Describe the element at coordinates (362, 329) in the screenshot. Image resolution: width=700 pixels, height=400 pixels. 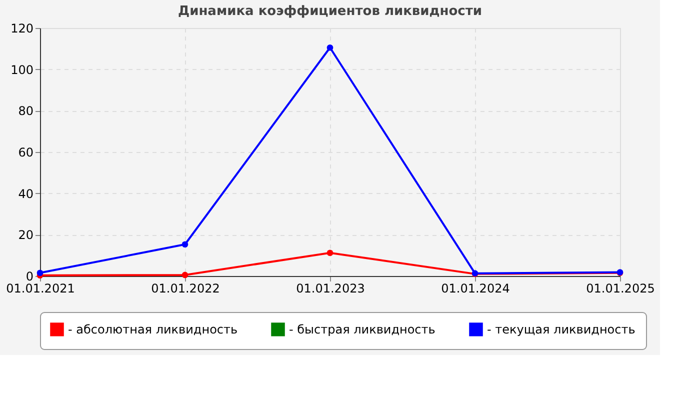
I see `legend-label: - быстрая ликвидность` at that location.